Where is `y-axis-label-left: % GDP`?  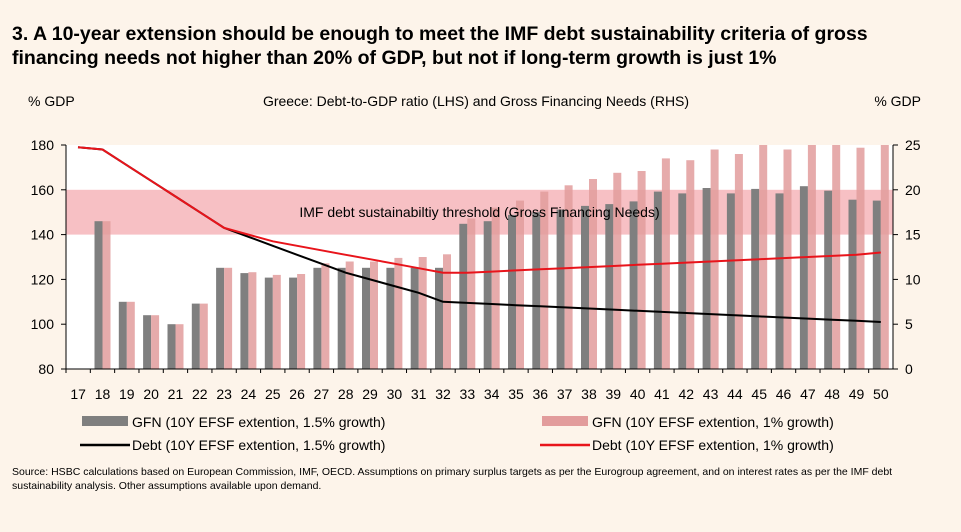 y-axis-label-left: % GDP is located at coordinates (51, 101).